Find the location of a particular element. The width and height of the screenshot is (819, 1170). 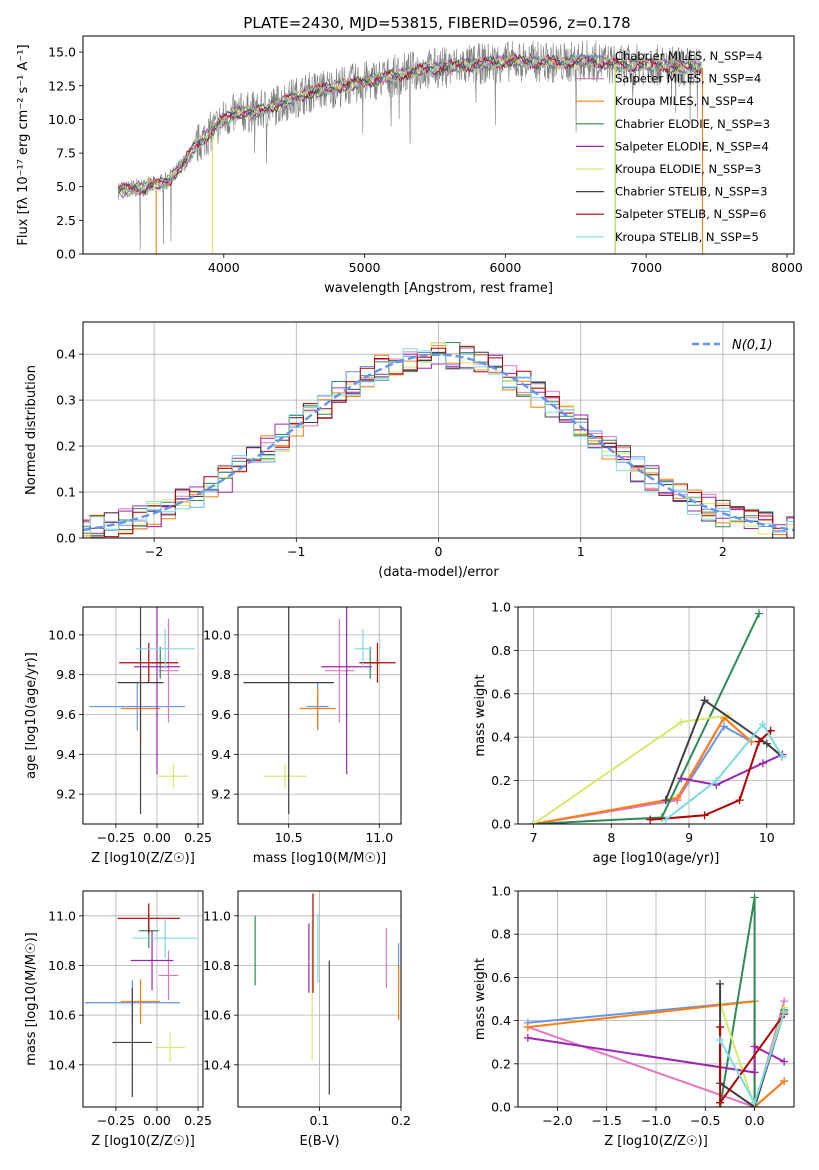

x-tick-label: −2.0 is located at coordinates (557, 1120).